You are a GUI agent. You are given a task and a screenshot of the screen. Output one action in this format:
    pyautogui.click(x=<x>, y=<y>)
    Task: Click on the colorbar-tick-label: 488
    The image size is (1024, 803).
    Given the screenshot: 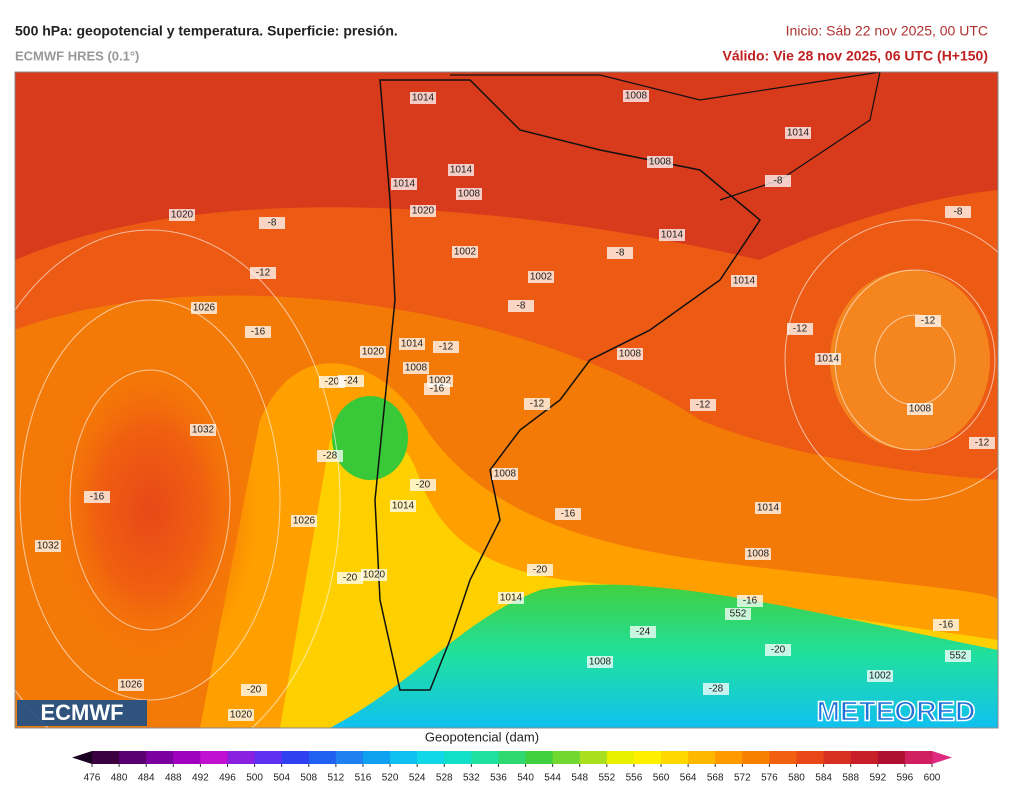 What is the action you would take?
    pyautogui.click(x=173, y=778)
    